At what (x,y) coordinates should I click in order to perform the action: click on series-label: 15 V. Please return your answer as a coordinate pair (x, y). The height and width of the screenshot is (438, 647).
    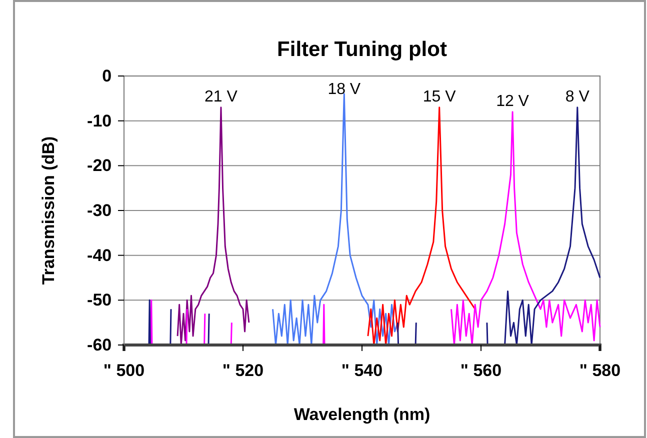
    Looking at the image, I should click on (439, 97).